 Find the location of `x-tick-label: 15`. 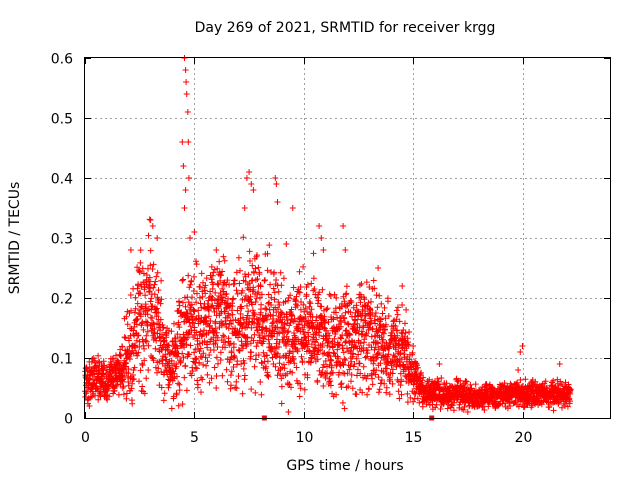

x-tick-label: 15 is located at coordinates (414, 438).